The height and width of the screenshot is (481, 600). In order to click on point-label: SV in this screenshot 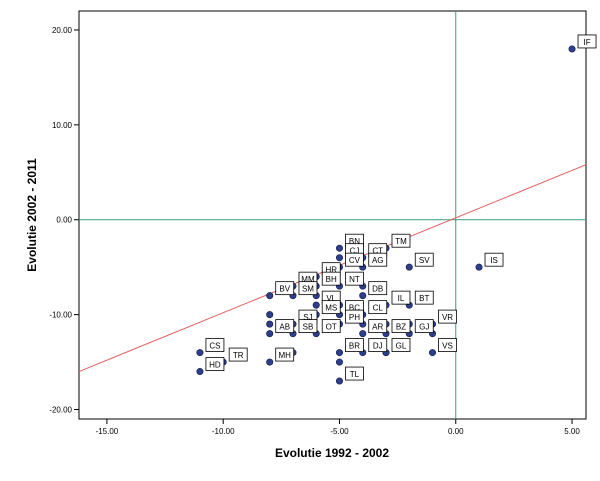, I will do `click(424, 260)`.